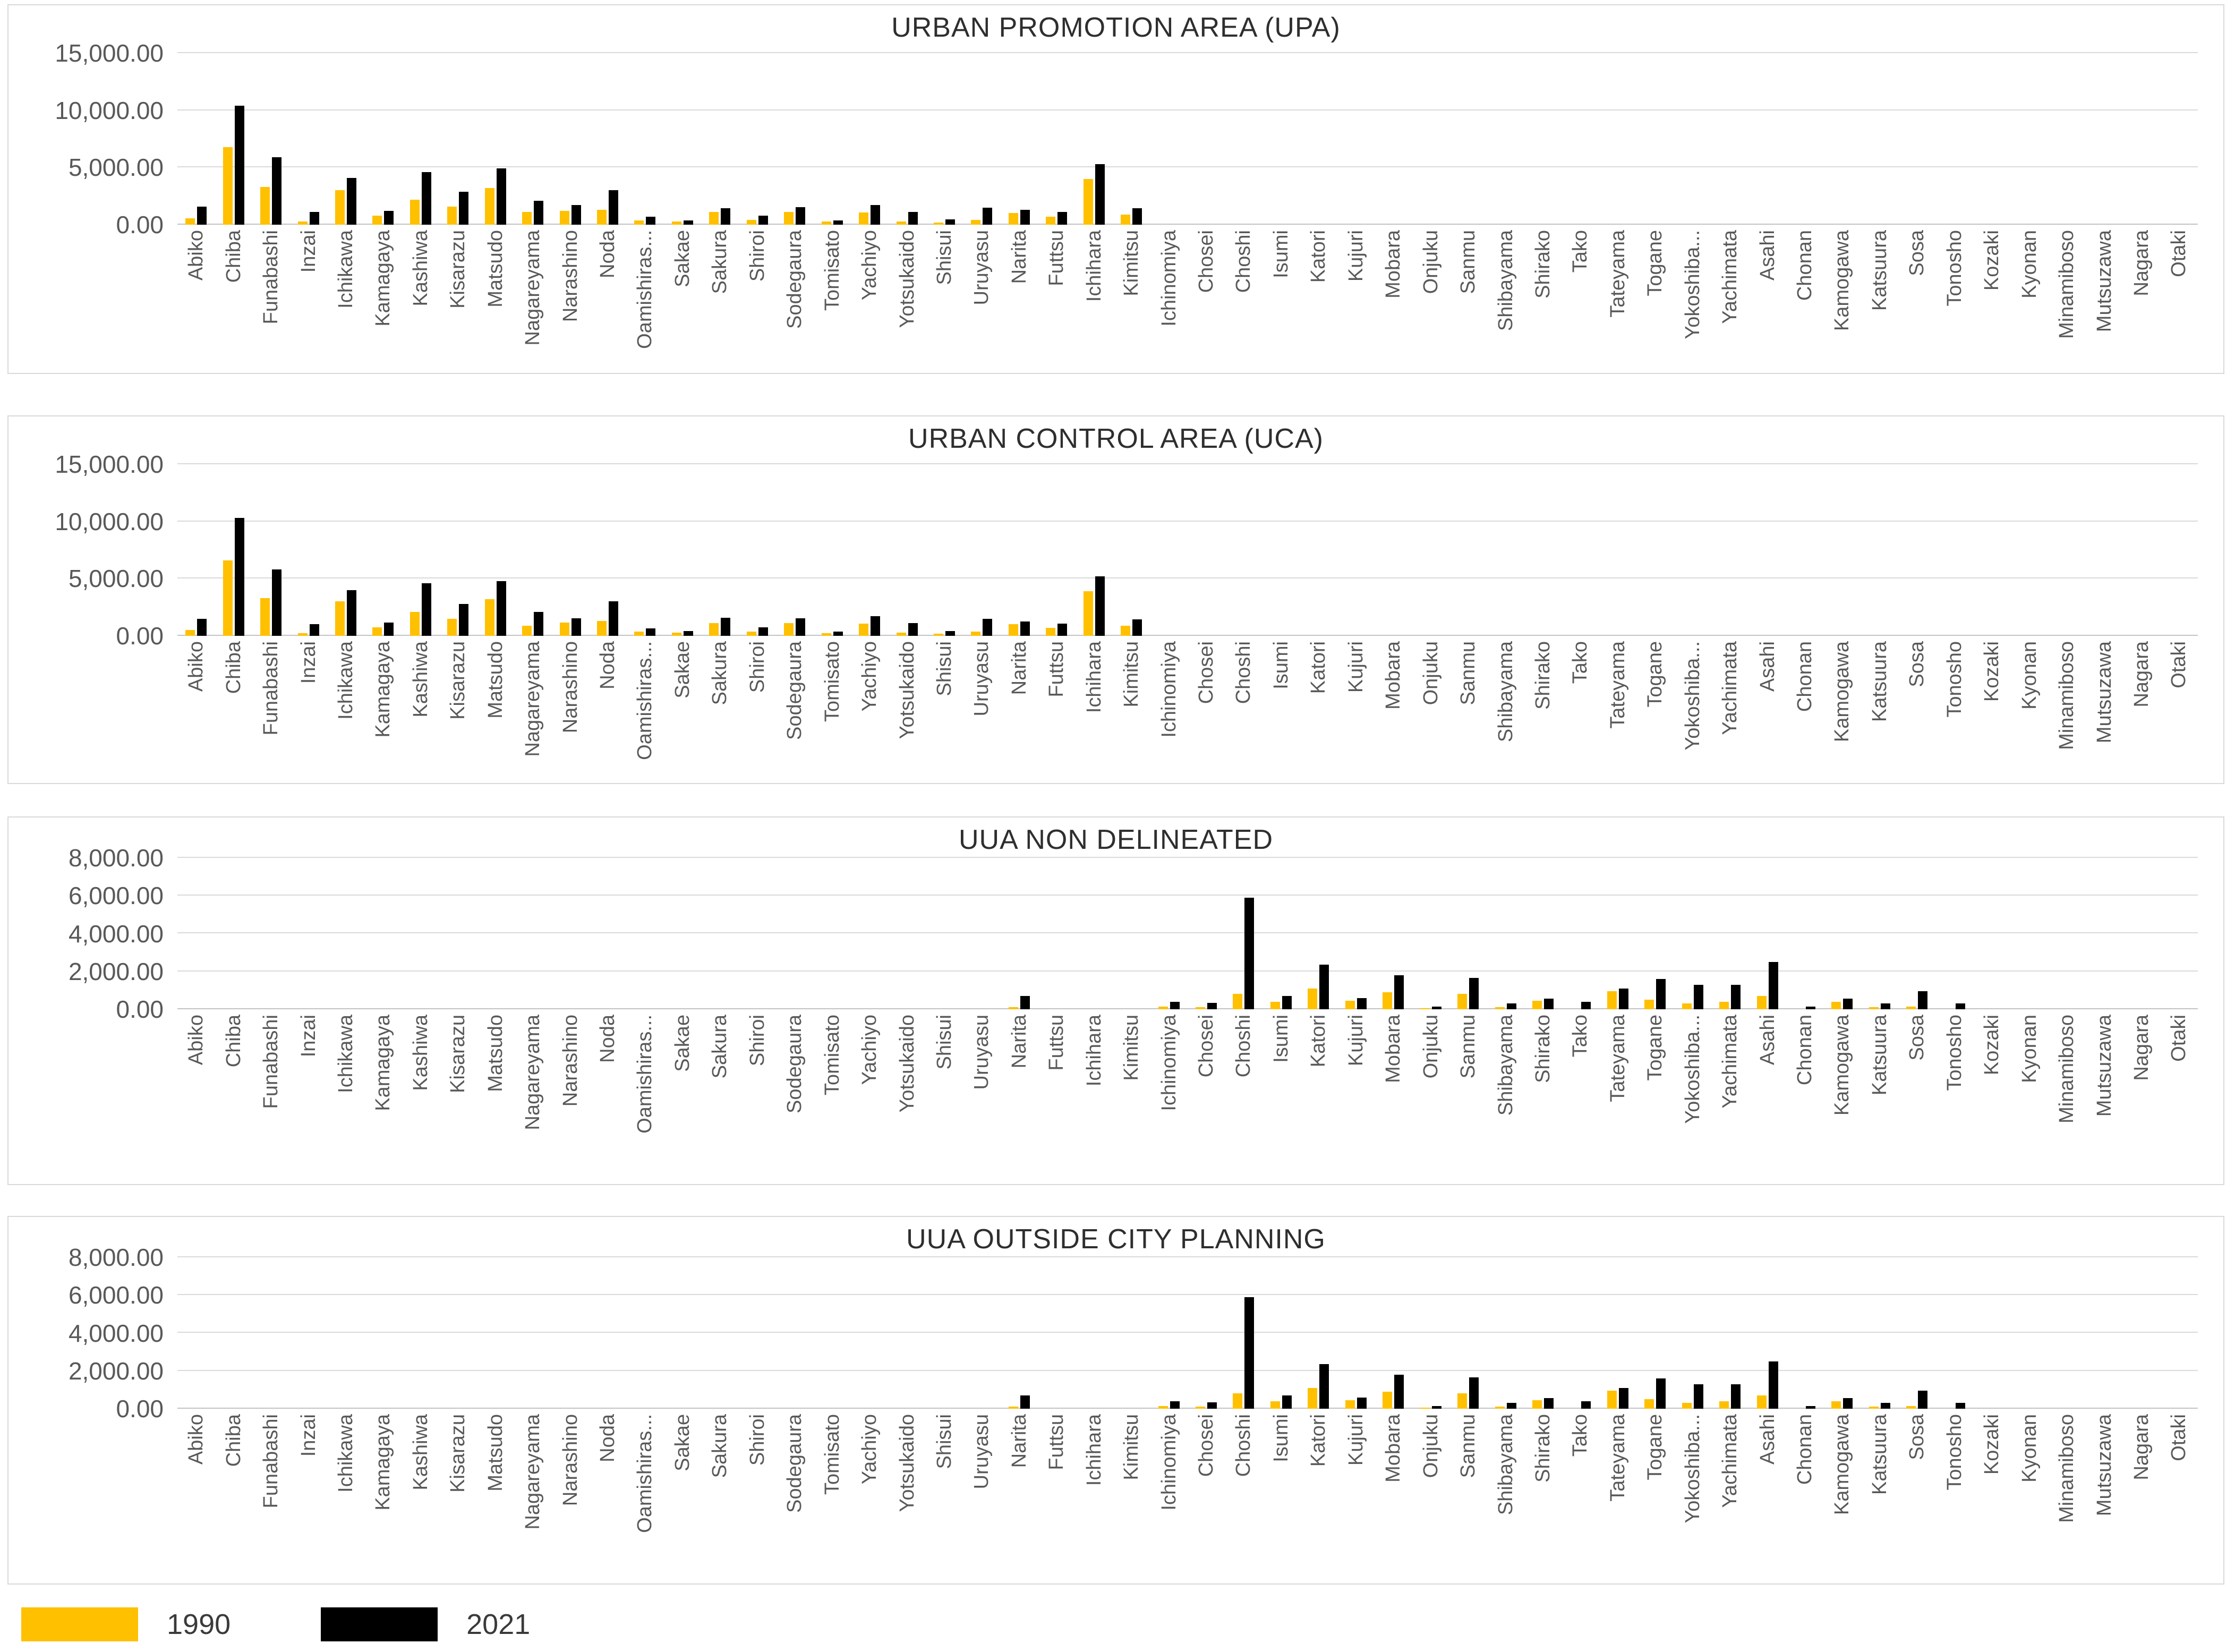 Image resolution: width=2235 pixels, height=1652 pixels. I want to click on y-tick-label: 6,000.00, so click(116, 895).